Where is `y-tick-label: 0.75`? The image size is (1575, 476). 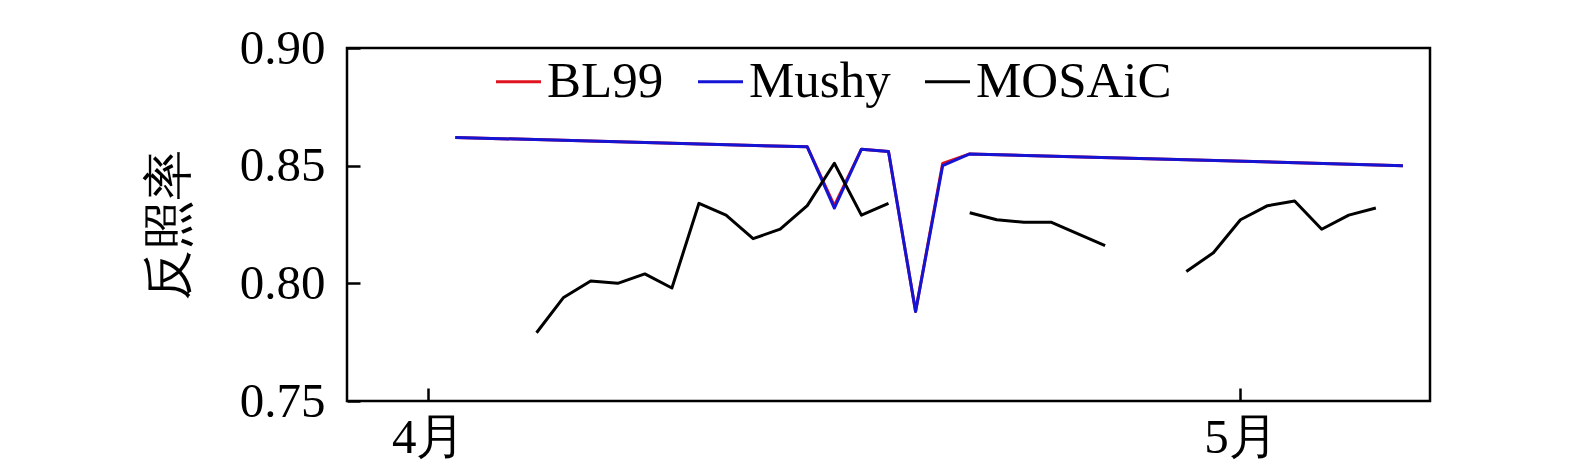
y-tick-label: 0.75 is located at coordinates (282, 400).